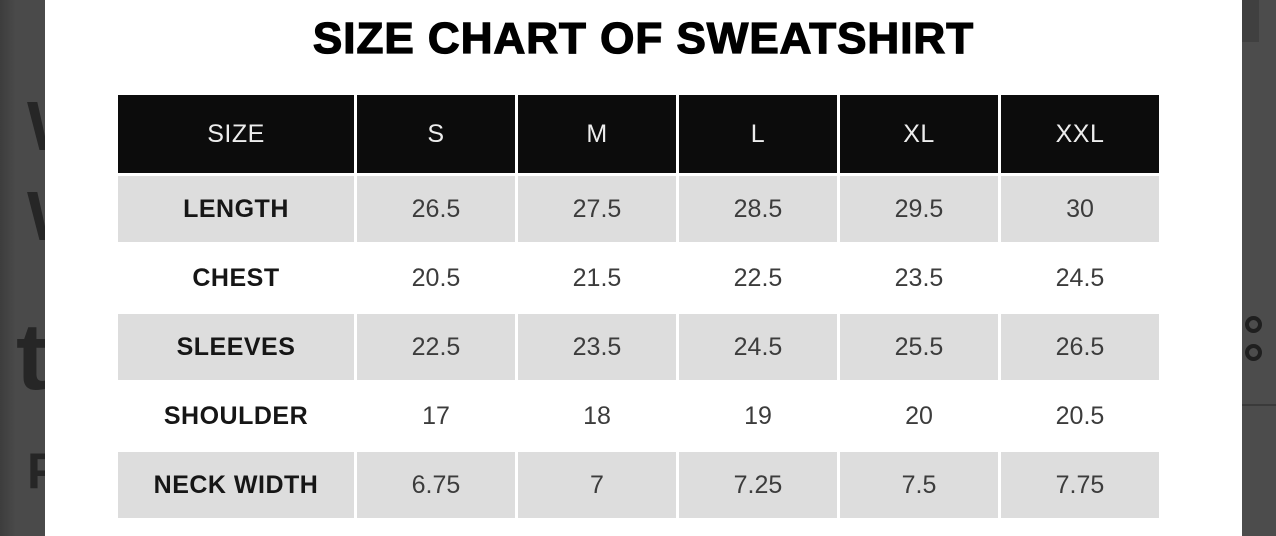  What do you see at coordinates (36, 126) in the screenshot?
I see `letter-fragment-w-upper: W` at bounding box center [36, 126].